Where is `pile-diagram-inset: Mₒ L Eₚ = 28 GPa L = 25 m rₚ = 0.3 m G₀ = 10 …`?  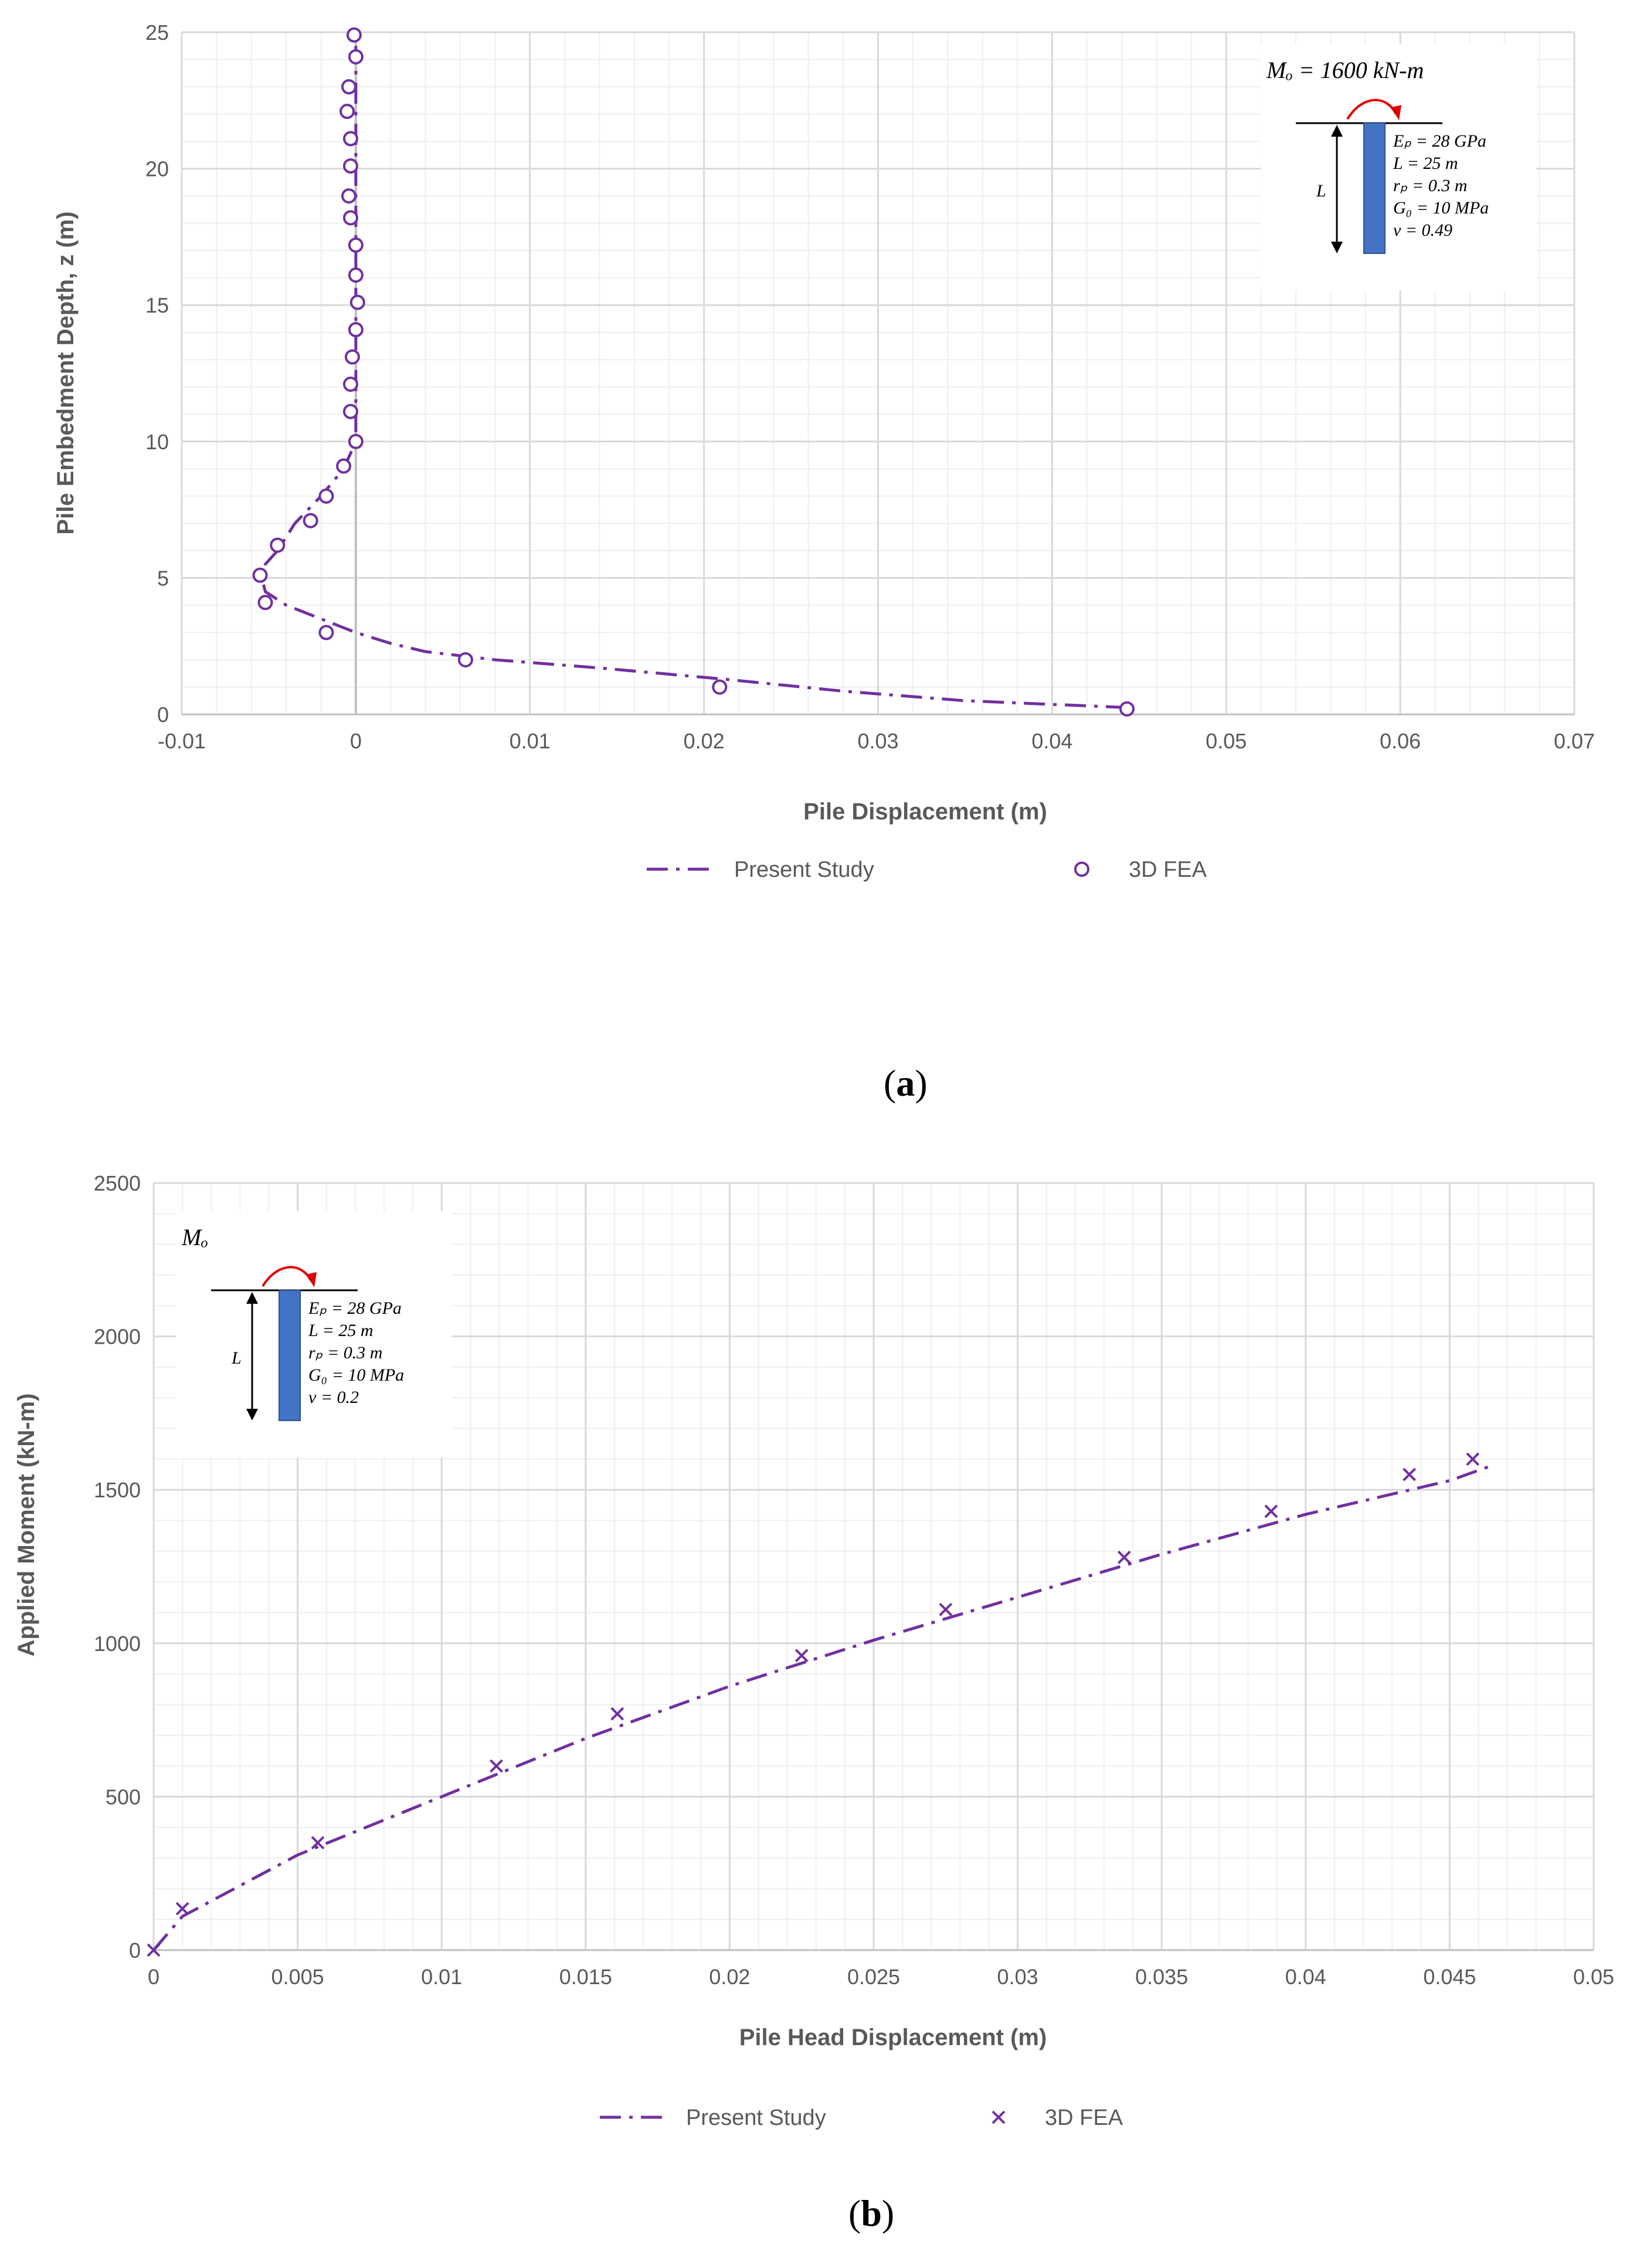
pile-diagram-inset: Mₒ L Eₚ = 28 GPa L = 25 m rₚ = 0.3 m G₀ = 10 … is located at coordinates (313, 1334).